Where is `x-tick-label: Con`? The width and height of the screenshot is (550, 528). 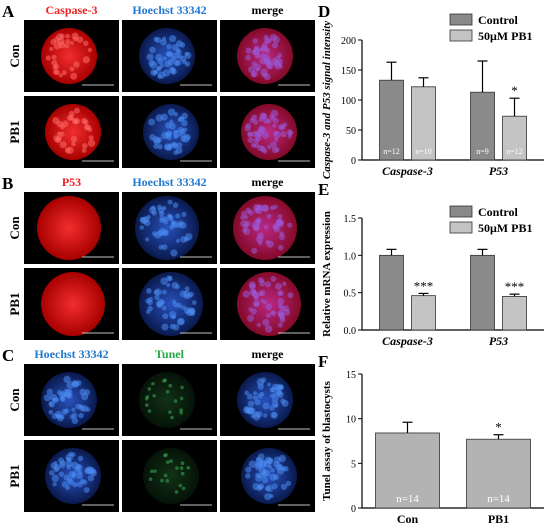
x-tick-label: Con is located at coordinates (408, 519).